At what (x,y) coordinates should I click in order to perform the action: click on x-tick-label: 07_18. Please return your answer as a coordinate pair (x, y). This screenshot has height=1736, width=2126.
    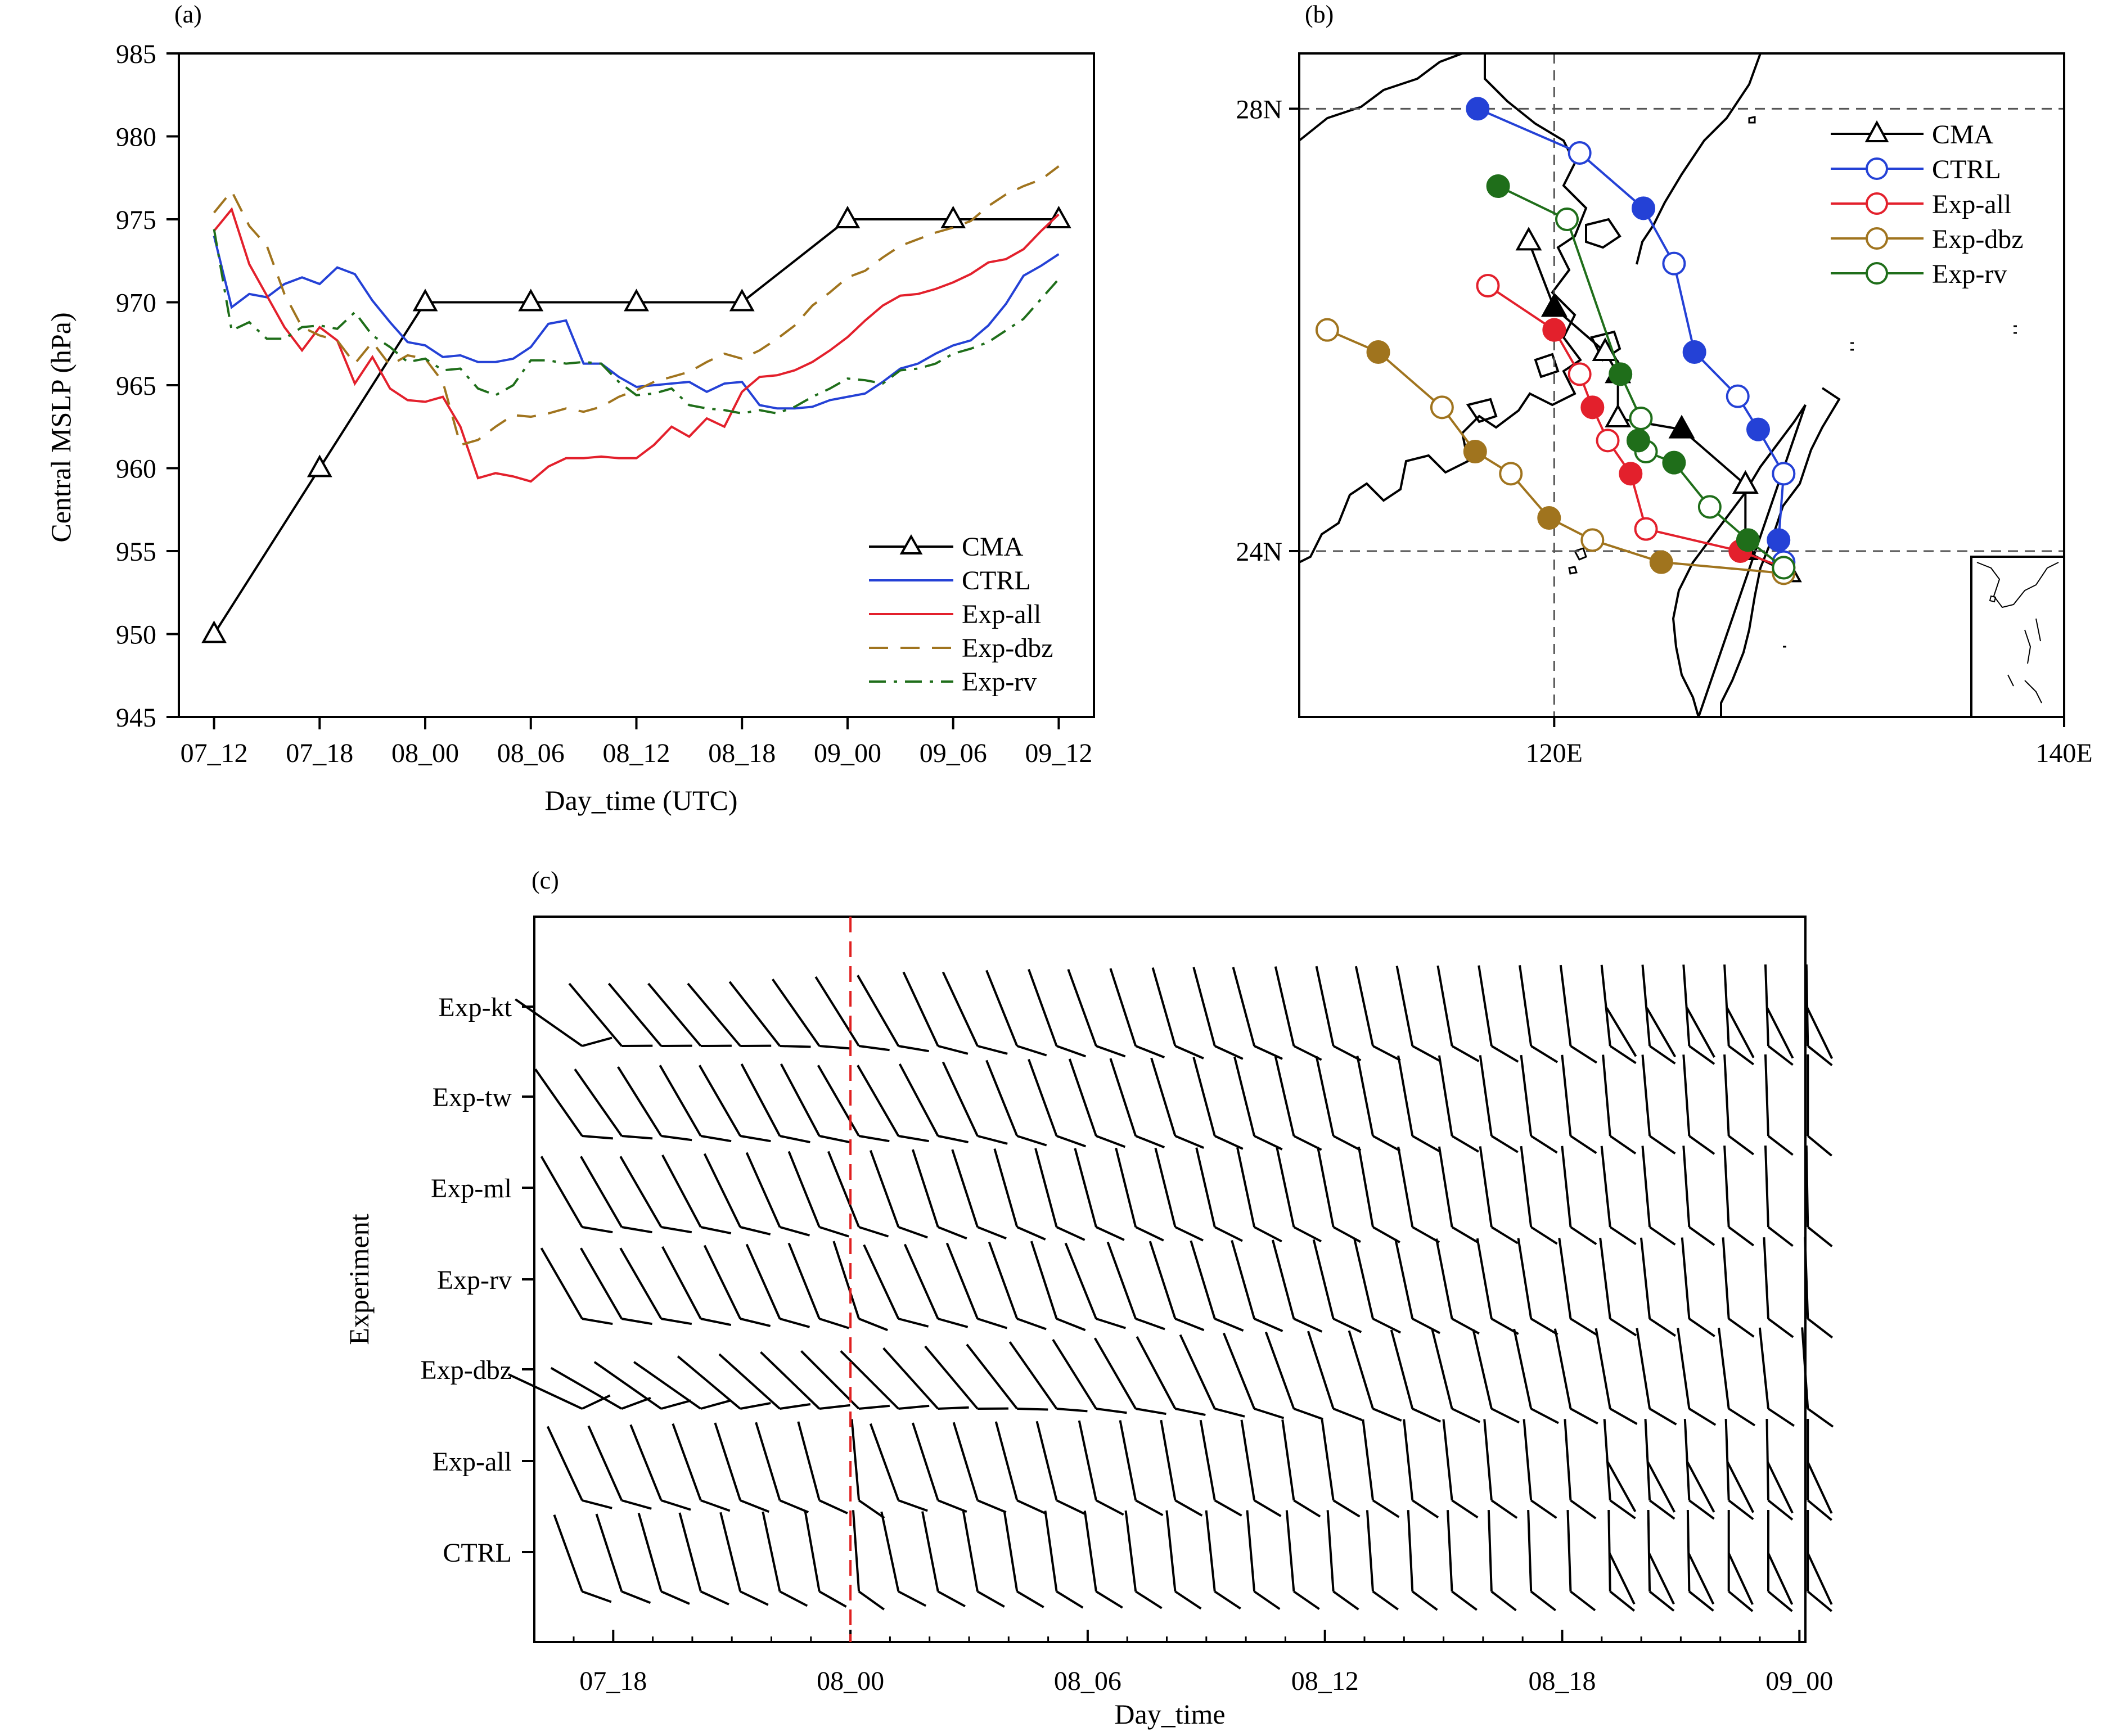
    Looking at the image, I should click on (319, 753).